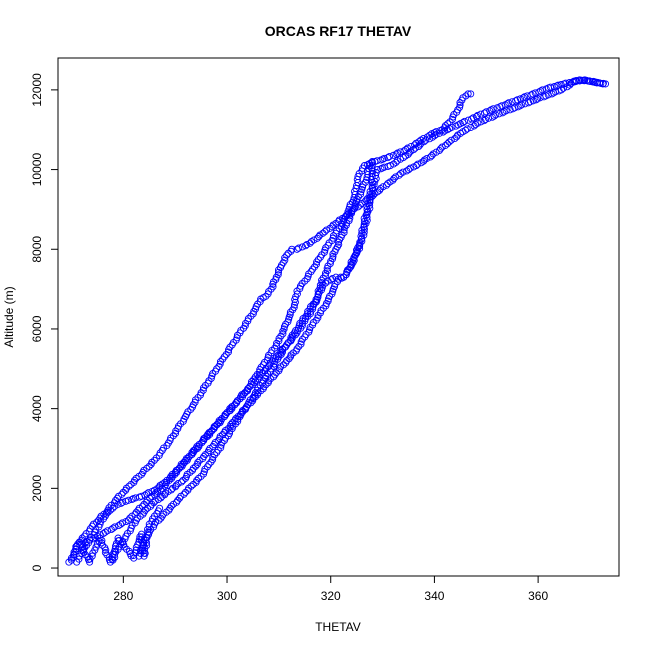  What do you see at coordinates (227, 596) in the screenshot?
I see `x-tick-label: 300` at bounding box center [227, 596].